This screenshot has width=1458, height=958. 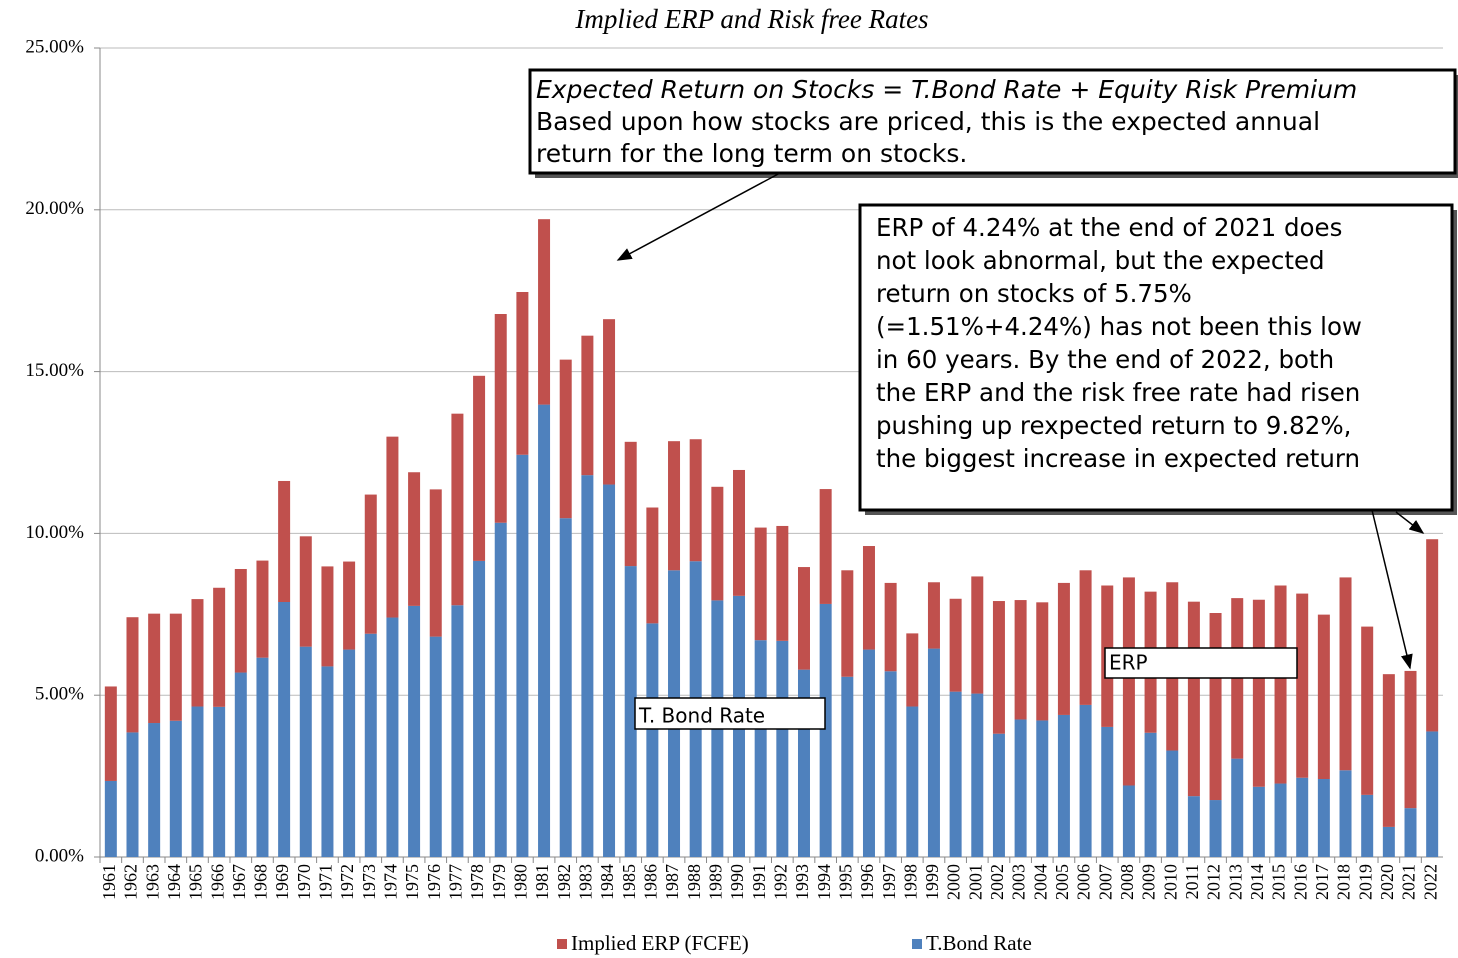 I want to click on x-tick-label: 2019, so click(x=1365, y=882).